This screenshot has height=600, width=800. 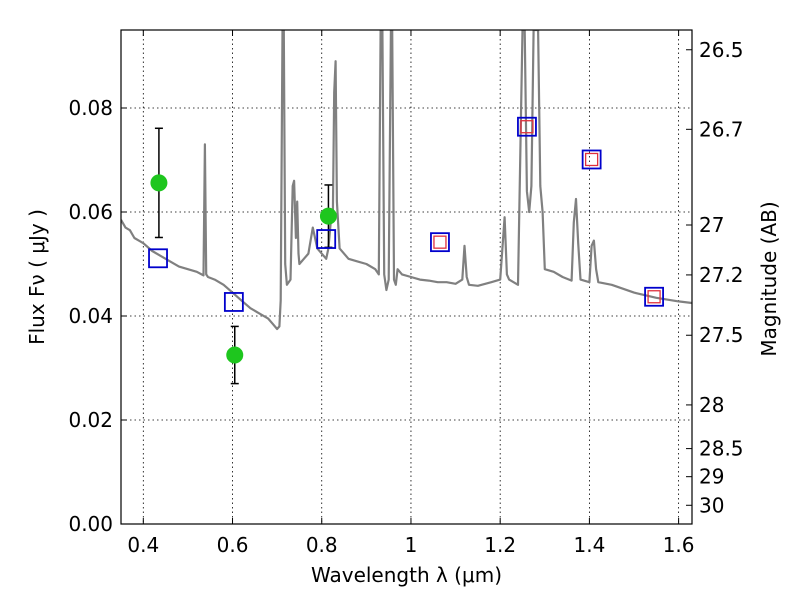 I want to click on mag-tick-label: 28, so click(x=711, y=405).